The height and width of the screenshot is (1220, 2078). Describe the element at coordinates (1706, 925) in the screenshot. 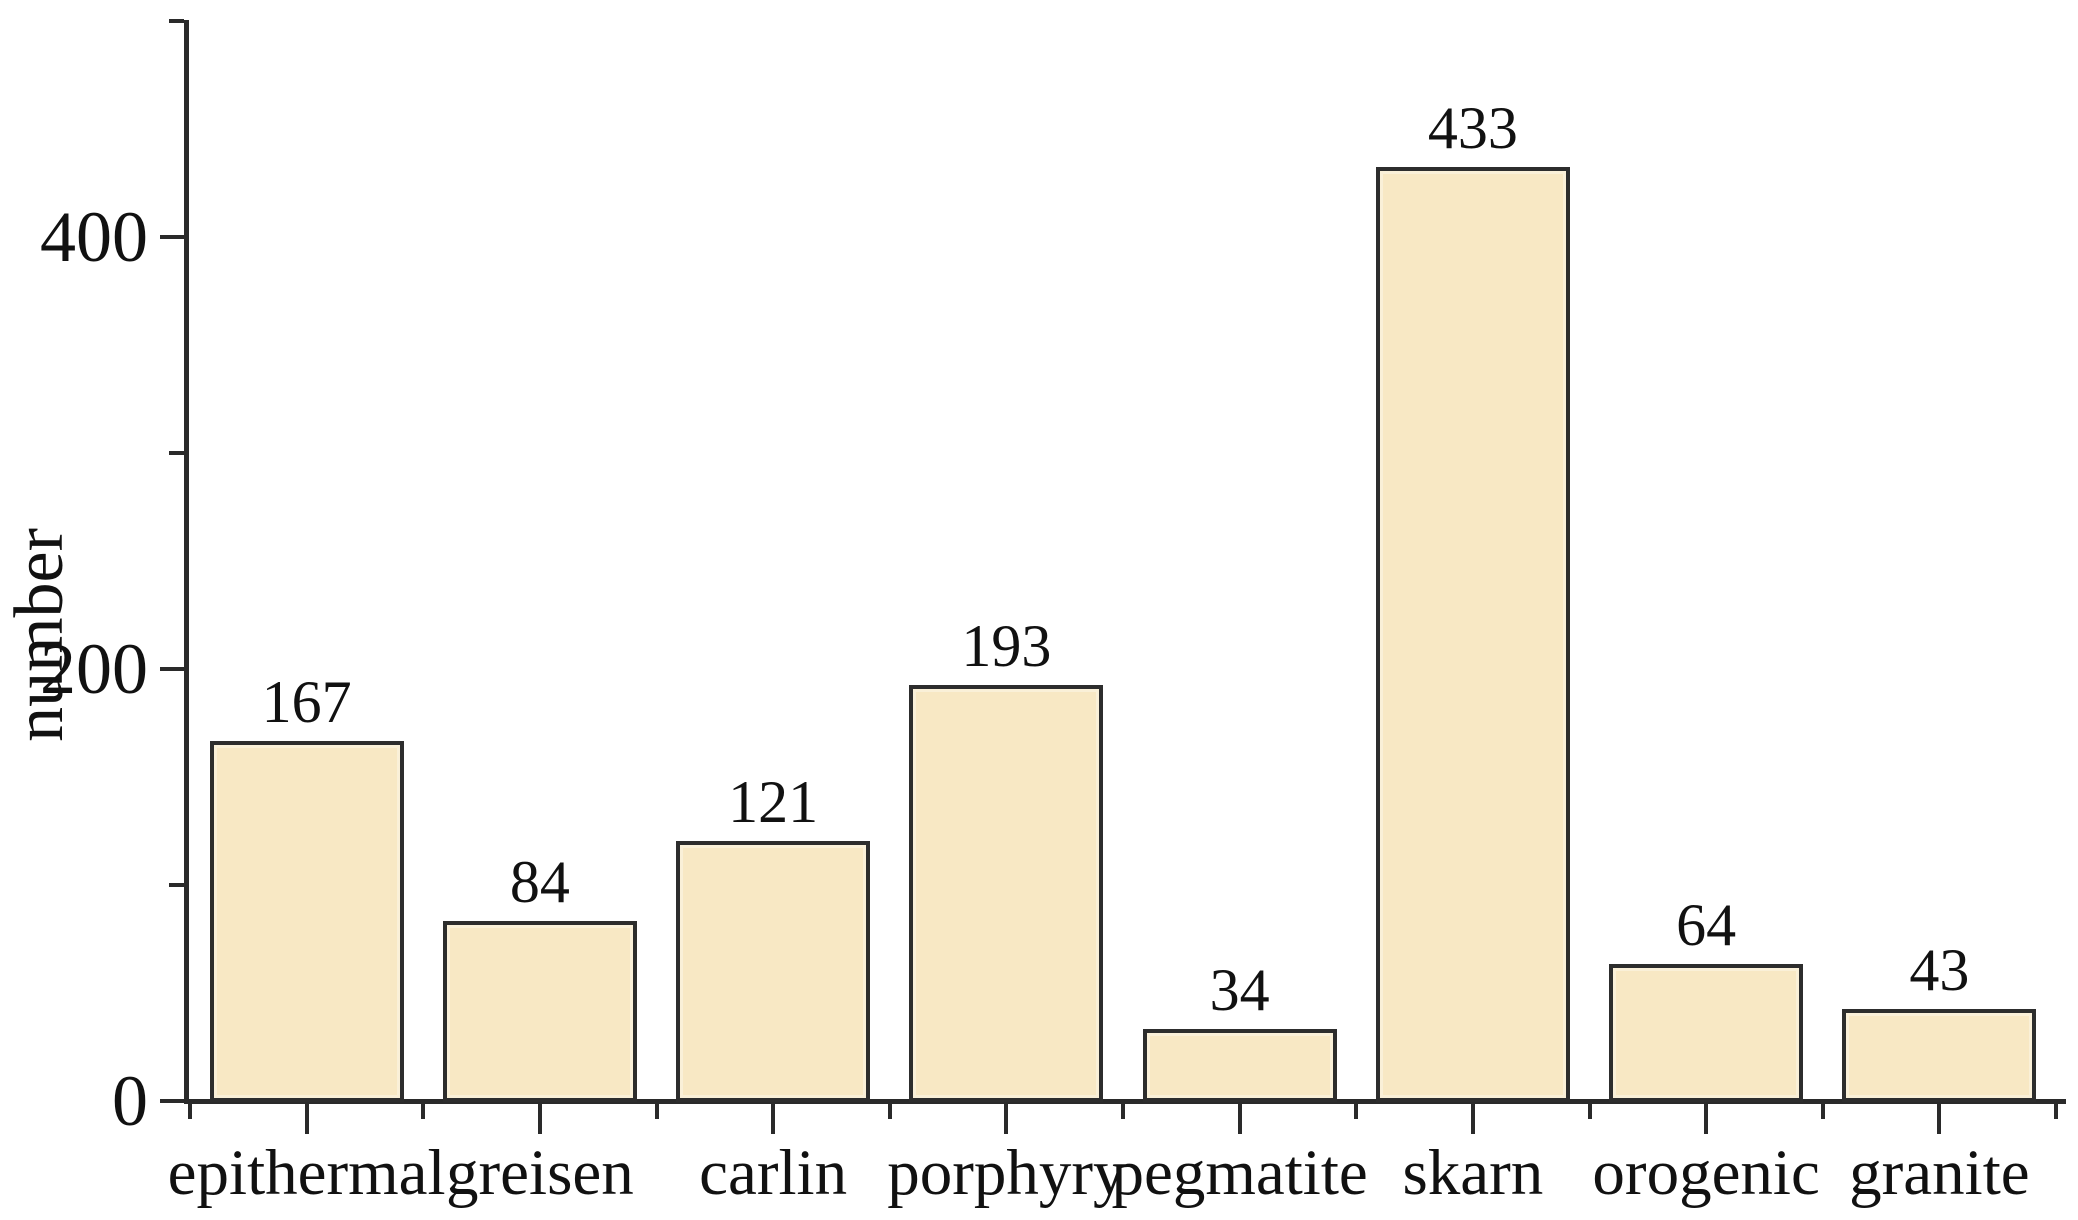

I see `bar-value-label: 64` at that location.